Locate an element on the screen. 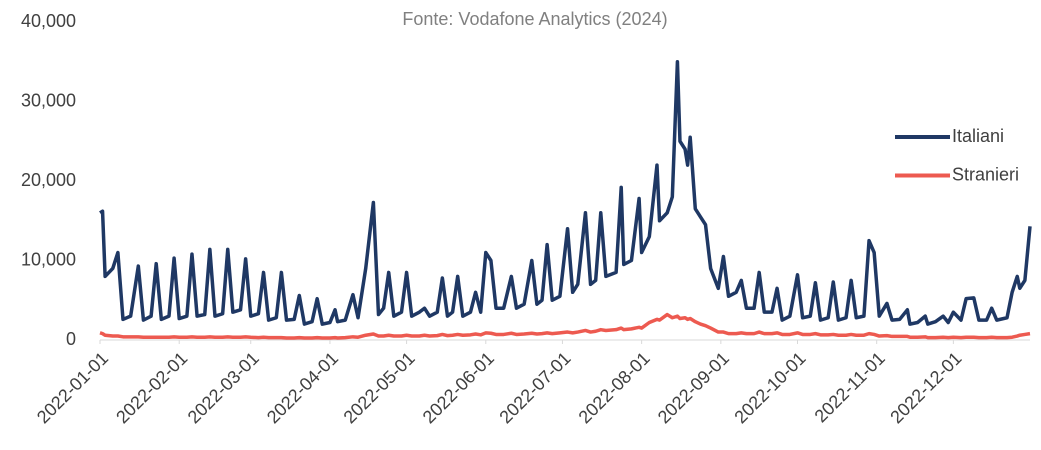 Image resolution: width=1041 pixels, height=450 pixels. series-line is located at coordinates (565, 326).